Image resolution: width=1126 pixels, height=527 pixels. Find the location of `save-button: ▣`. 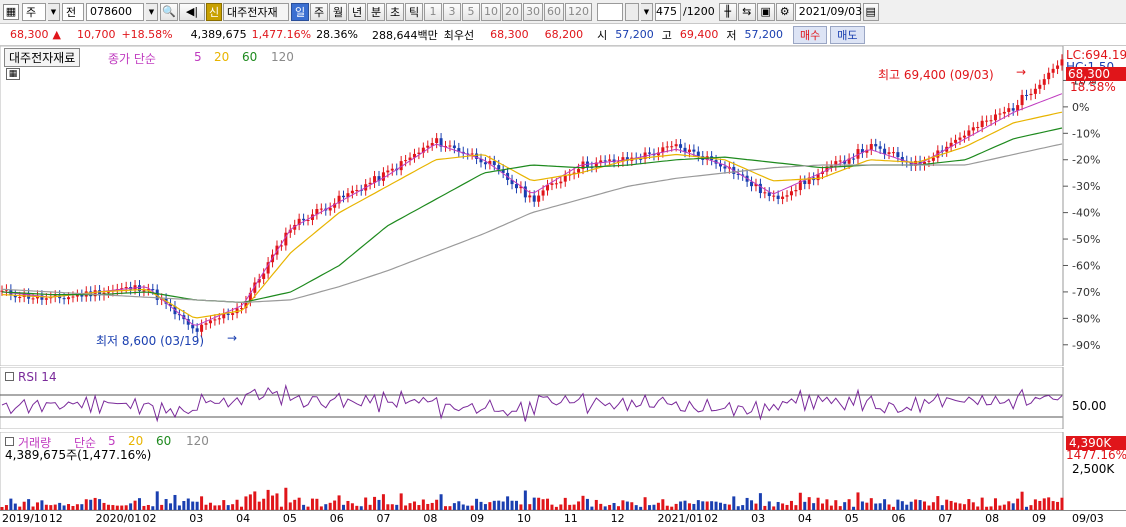

save-button: ▣ is located at coordinates (765, 11).